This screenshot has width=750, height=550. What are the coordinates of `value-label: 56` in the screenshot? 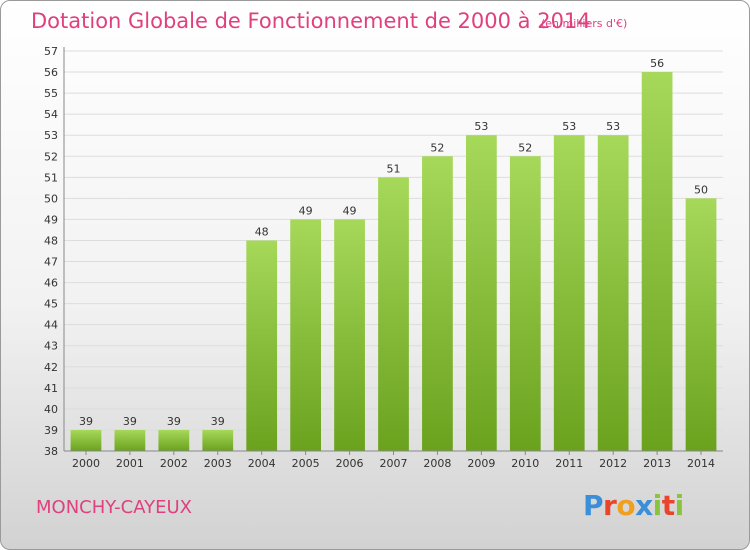 It's located at (657, 63).